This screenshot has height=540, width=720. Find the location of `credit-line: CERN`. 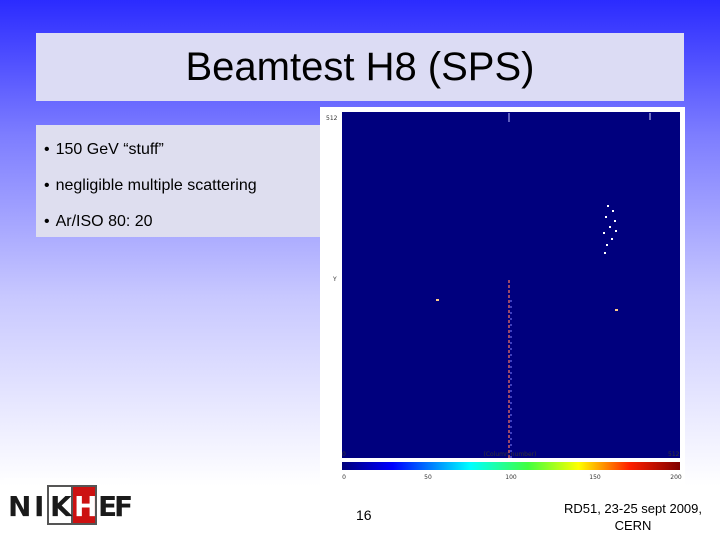

credit-line: CERN is located at coordinates (633, 525).